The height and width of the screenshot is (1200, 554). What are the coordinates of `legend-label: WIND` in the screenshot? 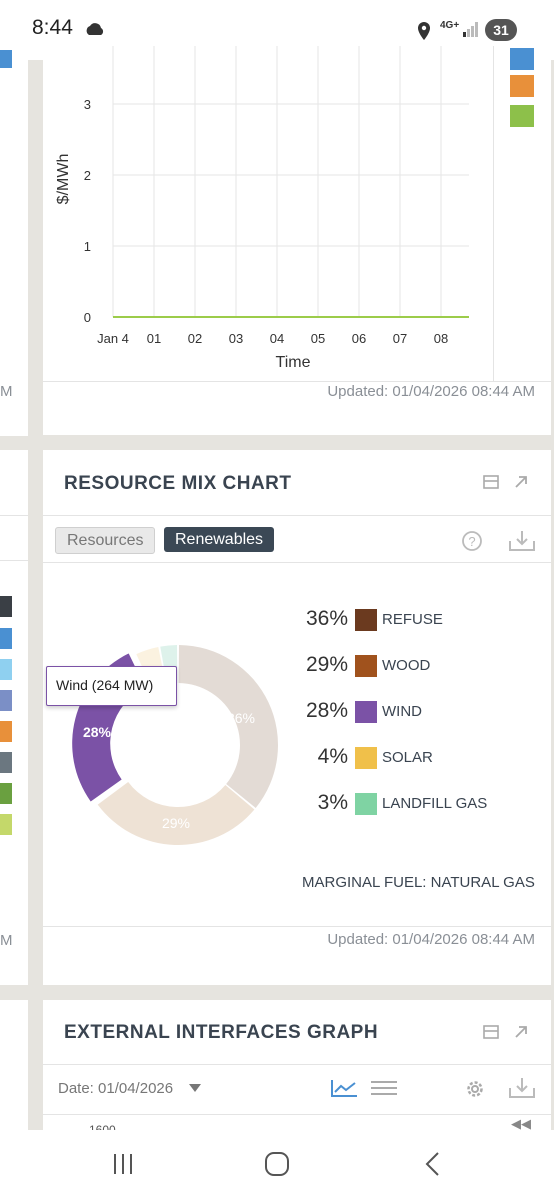 It's located at (402, 711).